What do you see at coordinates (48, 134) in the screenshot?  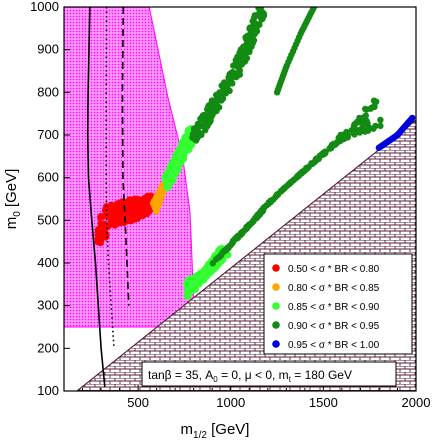 I see `y-tick-label: 700` at bounding box center [48, 134].